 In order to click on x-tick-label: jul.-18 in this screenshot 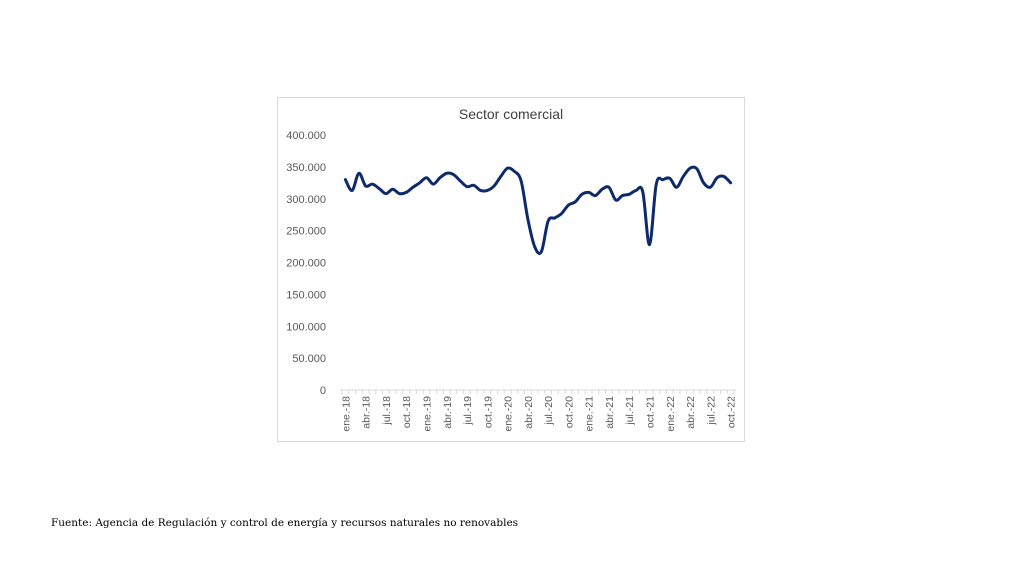, I will do `click(387, 411)`.